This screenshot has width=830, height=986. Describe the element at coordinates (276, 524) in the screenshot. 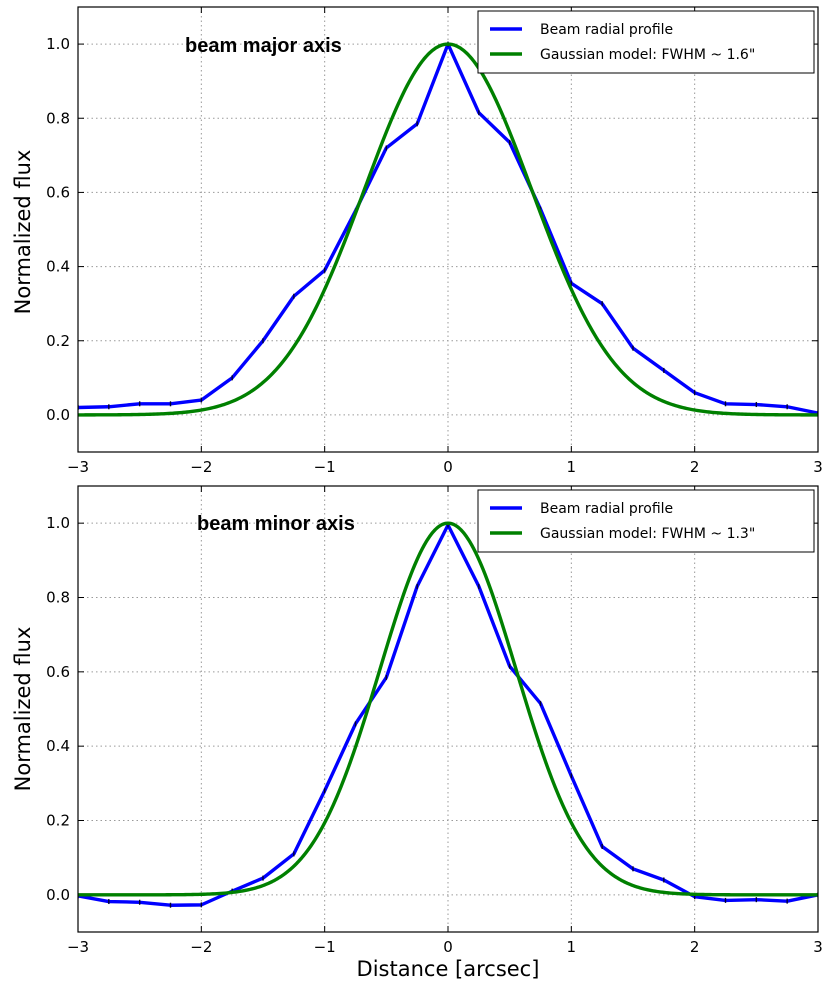

I see `panel-title: beam minor axis` at that location.